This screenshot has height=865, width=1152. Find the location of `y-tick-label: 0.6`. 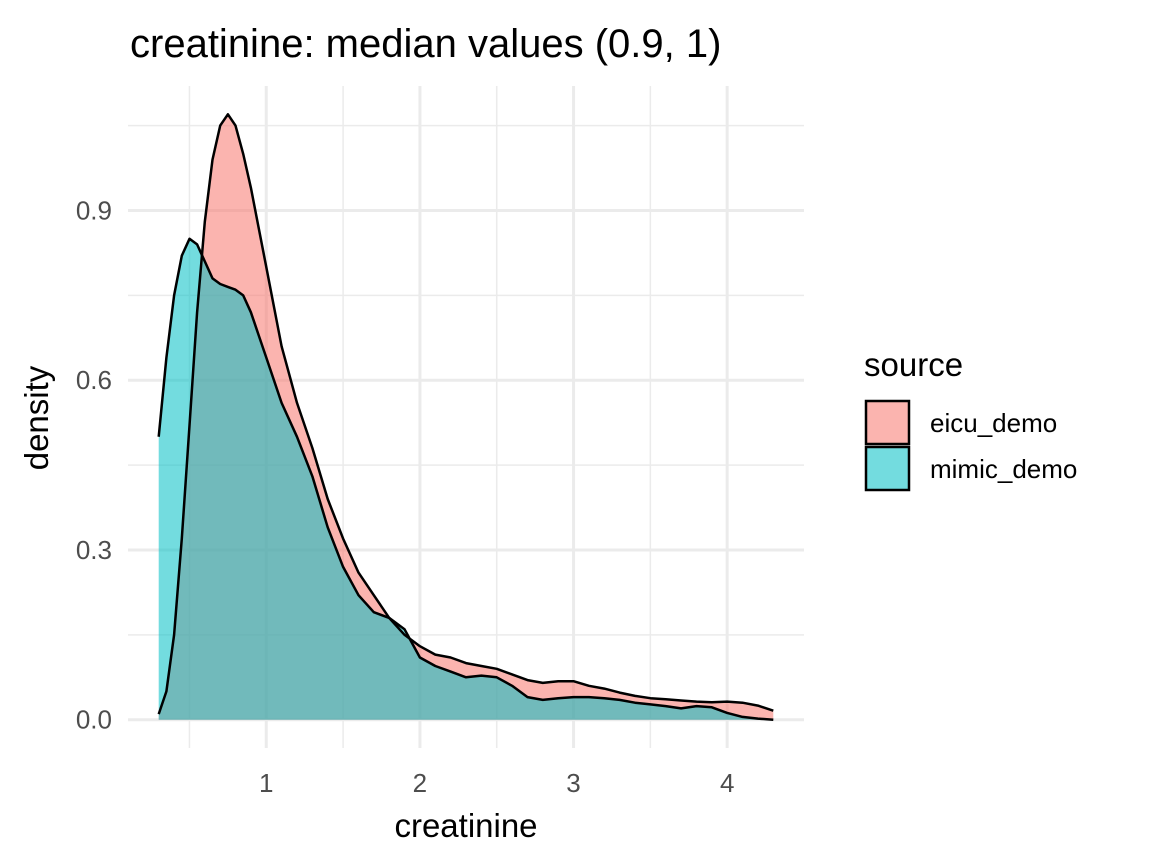

y-tick-label: 0.6 is located at coordinates (94, 380).